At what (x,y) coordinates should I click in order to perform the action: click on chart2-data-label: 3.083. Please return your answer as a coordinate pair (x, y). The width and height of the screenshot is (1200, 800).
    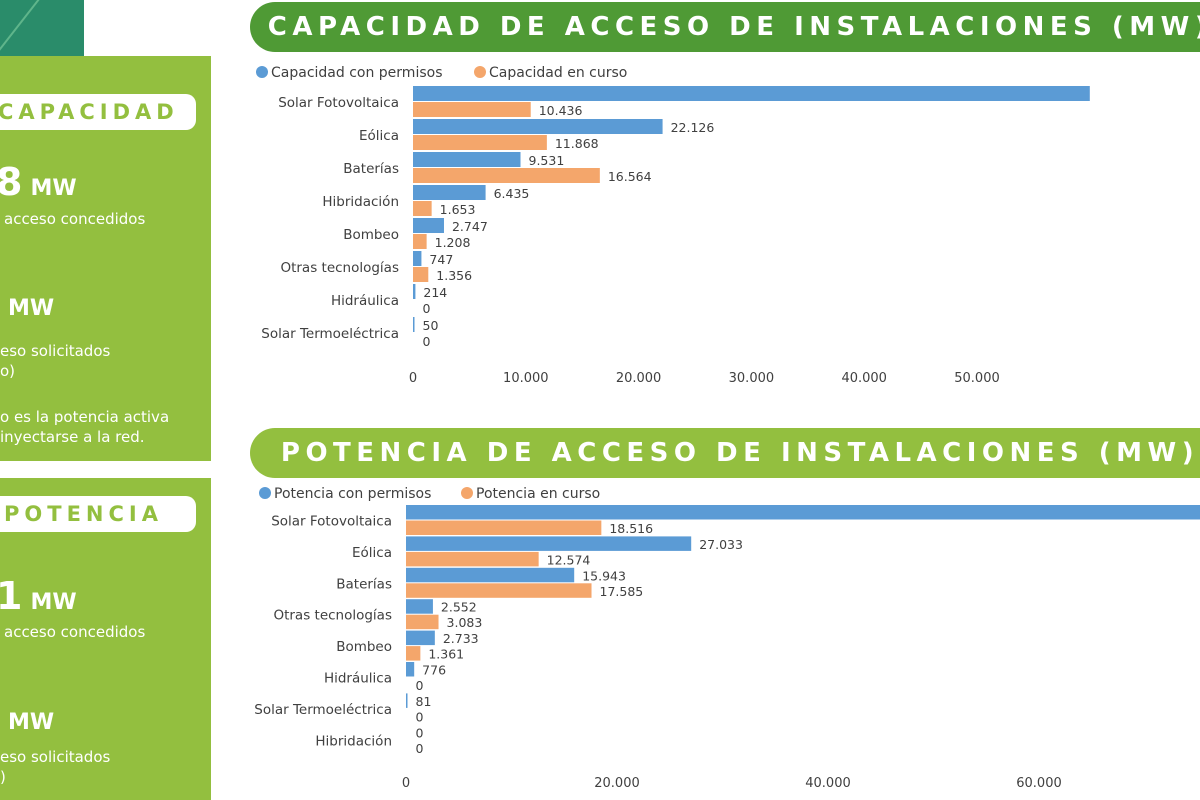
    Looking at the image, I should click on (465, 622).